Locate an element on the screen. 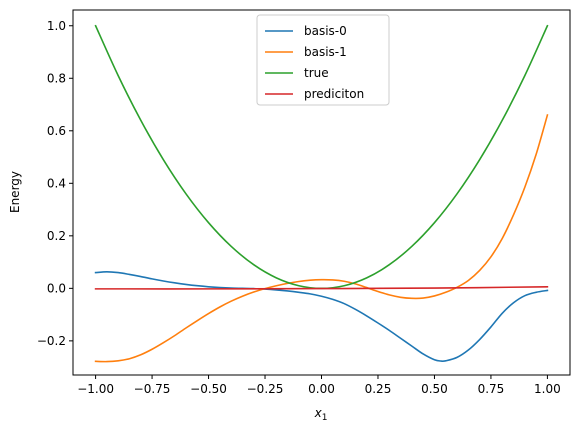 This screenshot has width=578, height=433. x-tick-label: 0.00 is located at coordinates (321, 389).